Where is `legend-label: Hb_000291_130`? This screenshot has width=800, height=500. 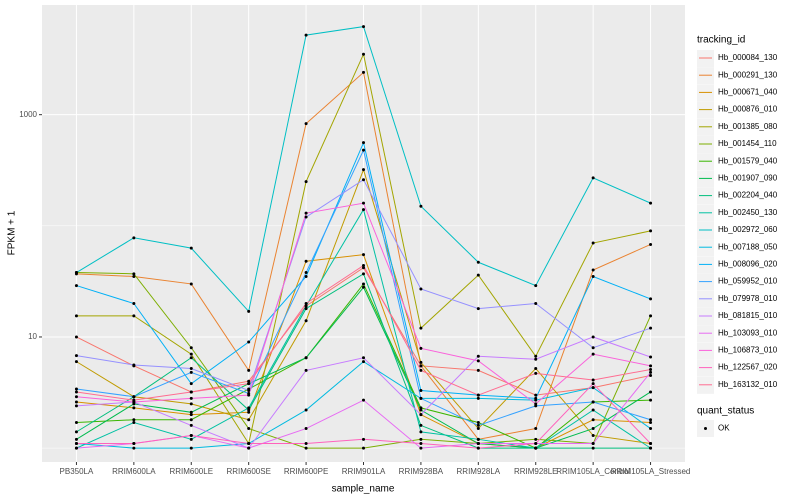 legend-label: Hb_000291_130 is located at coordinates (748, 74).